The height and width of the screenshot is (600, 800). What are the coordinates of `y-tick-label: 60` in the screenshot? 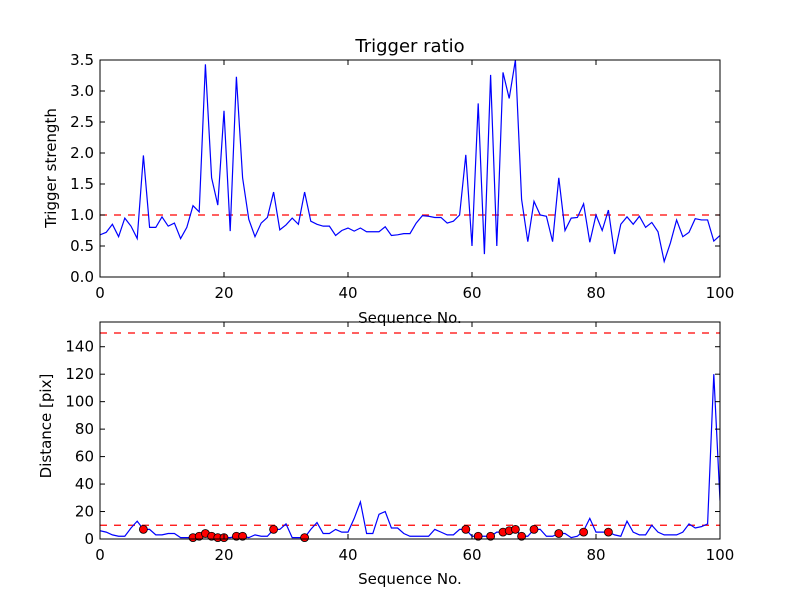 It's located at (84, 457).